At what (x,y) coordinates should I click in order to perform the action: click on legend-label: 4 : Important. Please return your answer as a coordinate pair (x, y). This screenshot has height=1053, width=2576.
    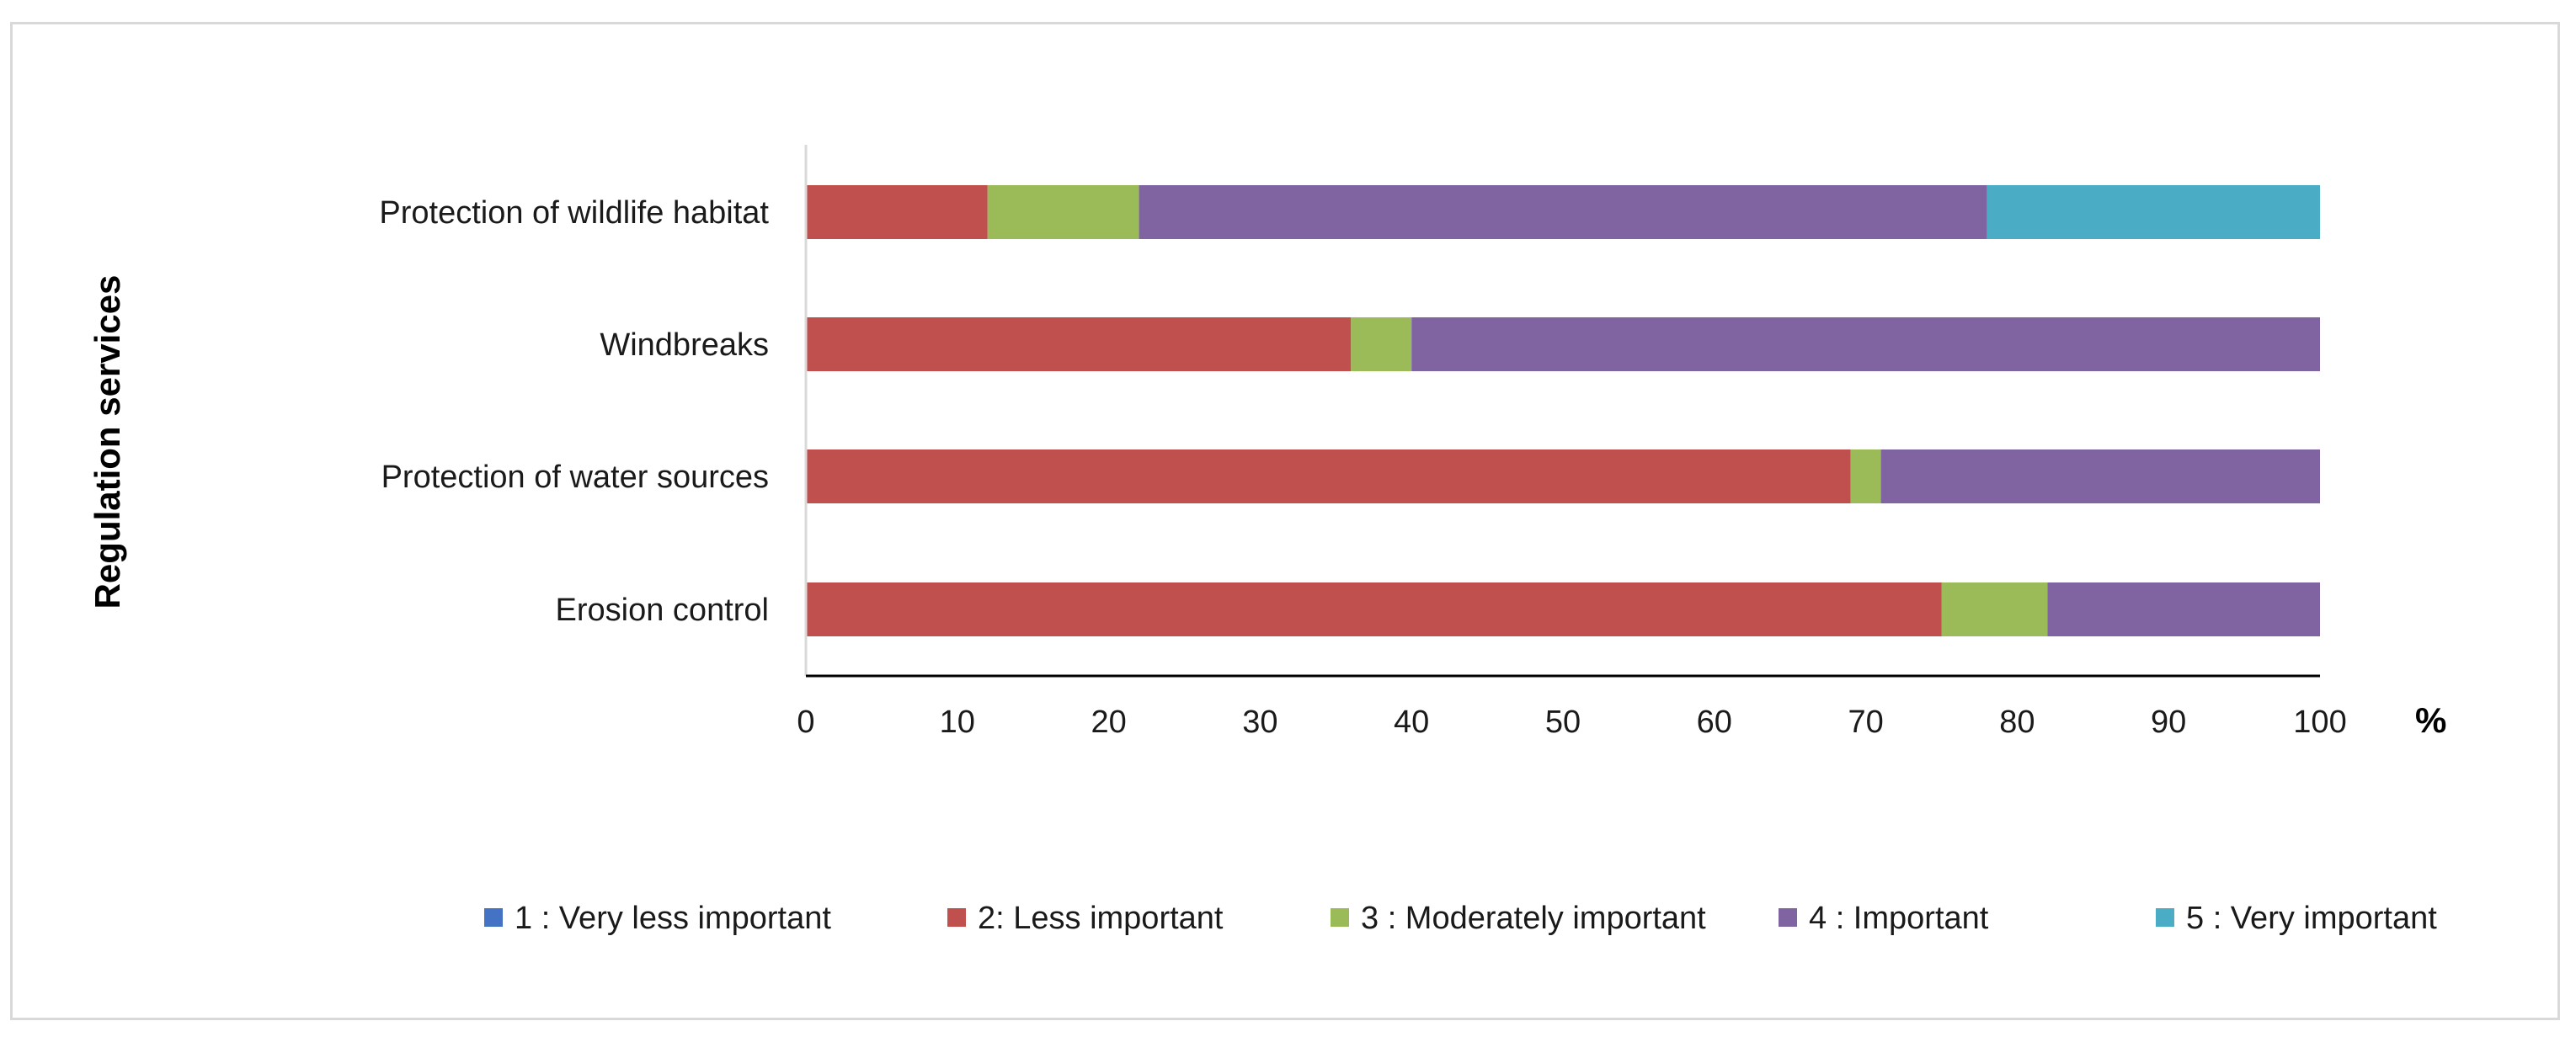
    Looking at the image, I should click on (1899, 918).